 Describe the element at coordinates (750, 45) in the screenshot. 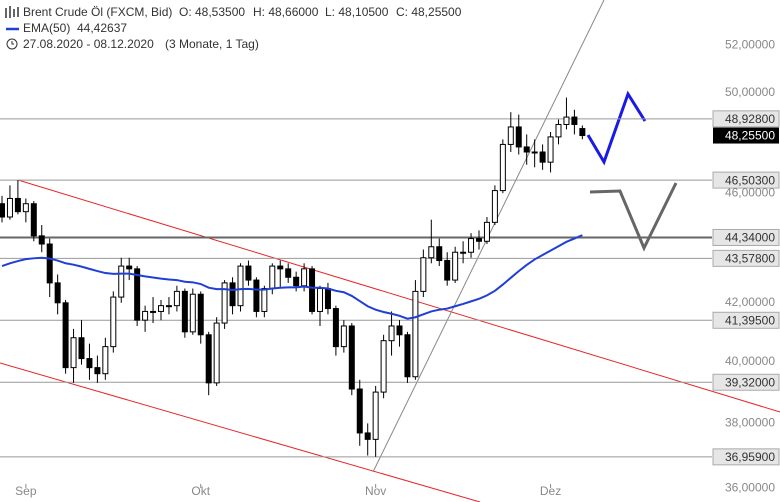

I see `y-tick-label: 52,00000` at that location.